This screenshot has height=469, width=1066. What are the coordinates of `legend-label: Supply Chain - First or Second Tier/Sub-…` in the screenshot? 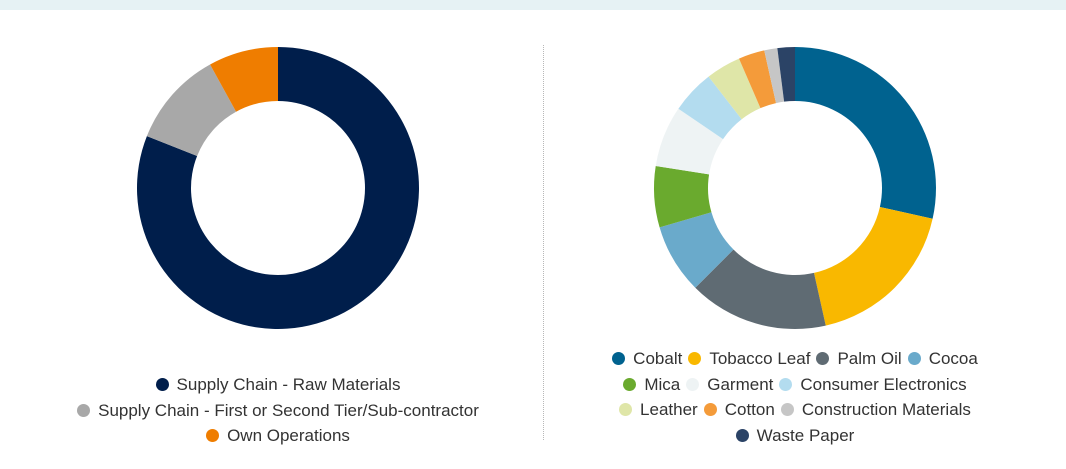 It's located at (288, 410).